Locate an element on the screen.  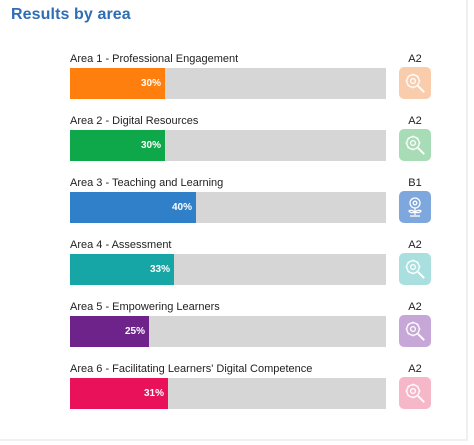
area-row: Area 4 - Assessment 33% A2 is located at coordinates (237, 270).